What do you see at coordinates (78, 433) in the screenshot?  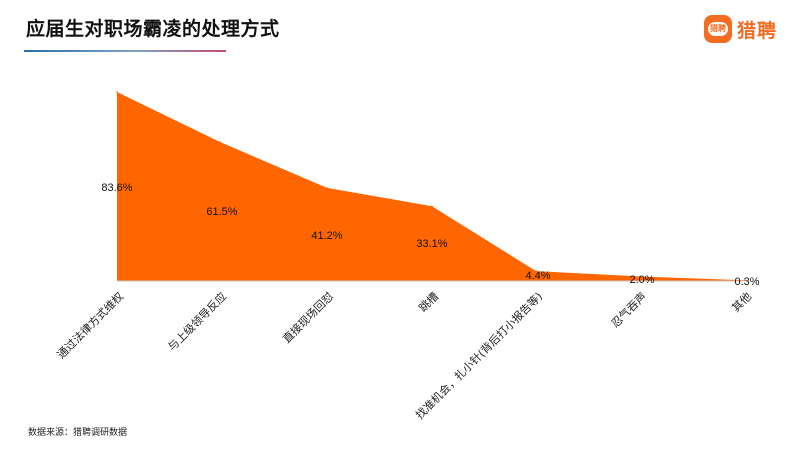 I see `data-source-note: 数据来源：猎聘调研数据` at bounding box center [78, 433].